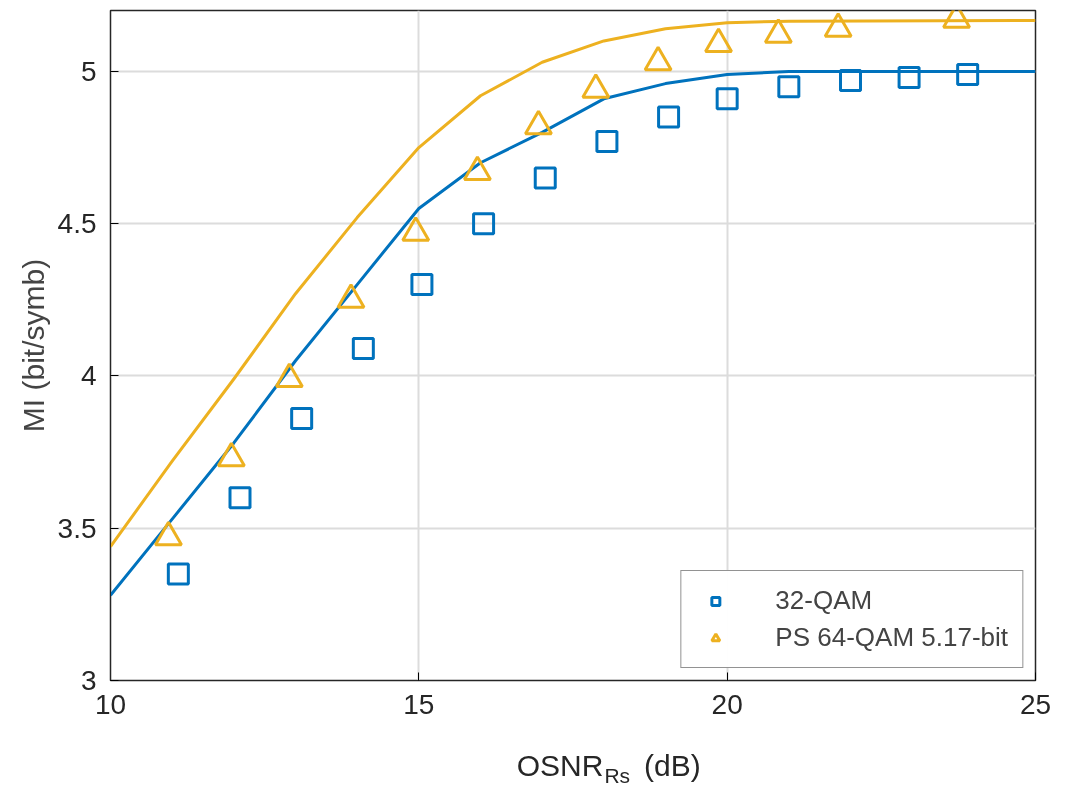  What do you see at coordinates (891, 637) in the screenshot?
I see `legend-label: PS 64-QAM 5.17-bit` at bounding box center [891, 637].